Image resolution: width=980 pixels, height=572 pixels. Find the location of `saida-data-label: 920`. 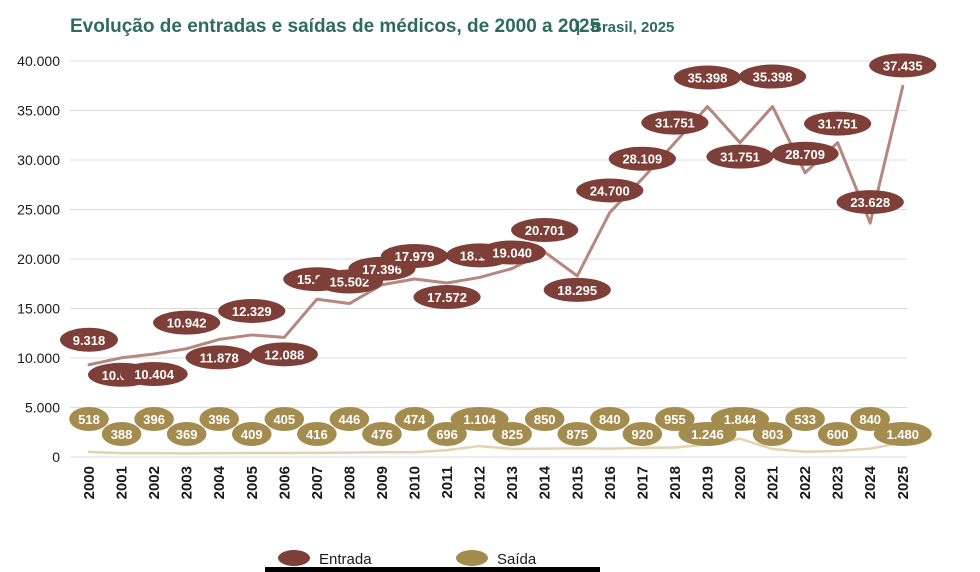

saida-data-label: 920 is located at coordinates (642, 434).